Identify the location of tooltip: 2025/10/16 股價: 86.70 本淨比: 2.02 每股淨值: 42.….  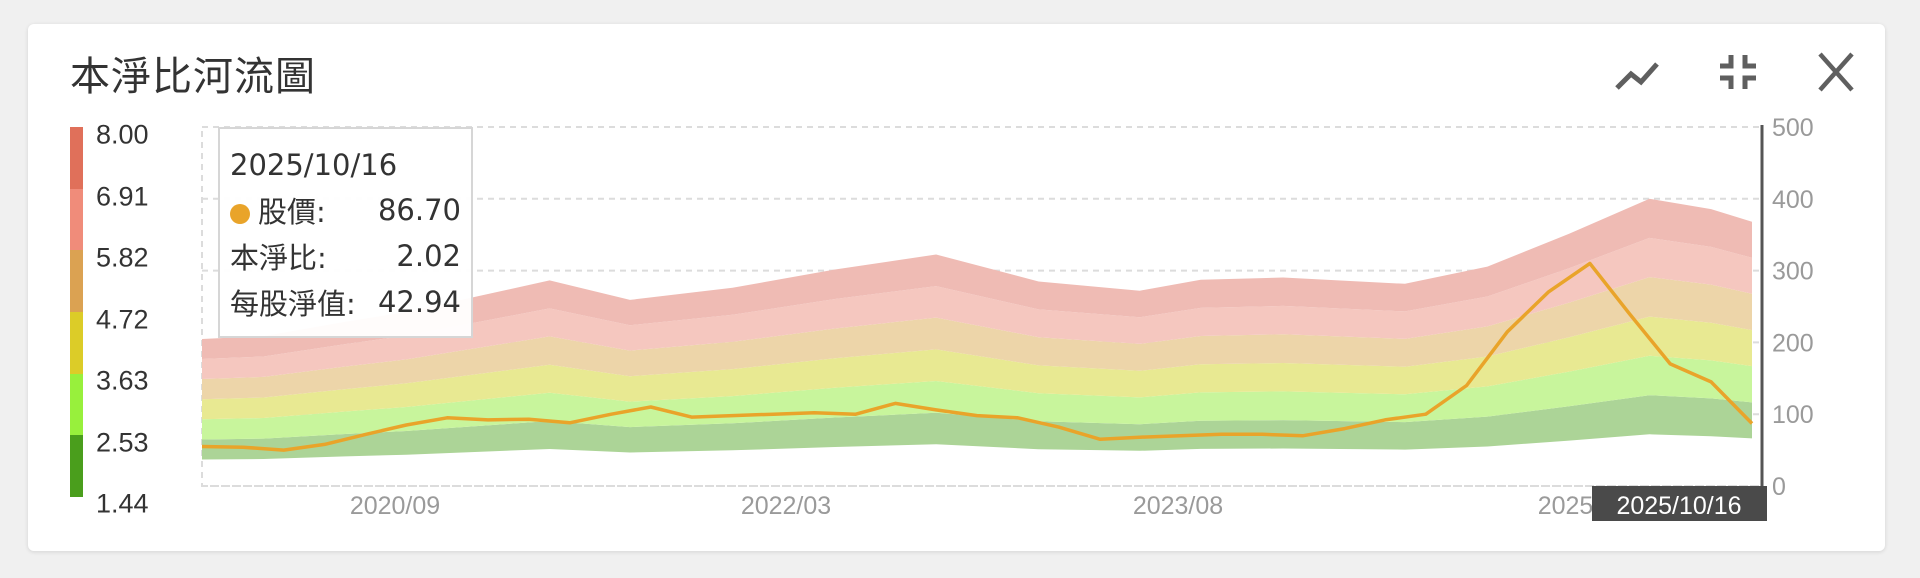
(345, 232).